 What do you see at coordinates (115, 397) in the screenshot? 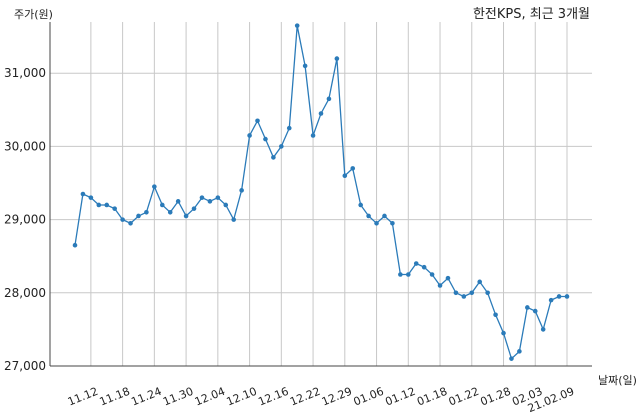
I see `x-tick-label: 11.18` at bounding box center [115, 397].